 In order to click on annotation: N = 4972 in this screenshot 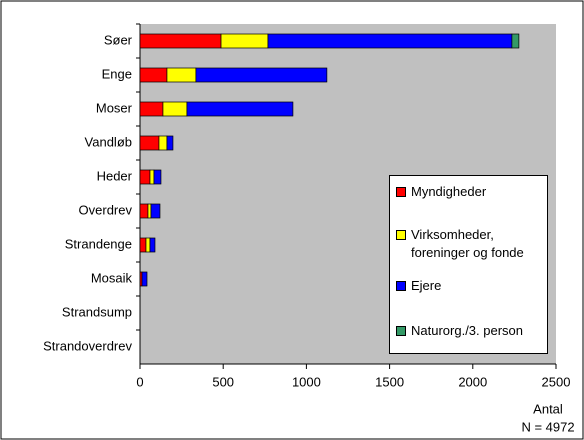, I will do `click(547, 426)`.